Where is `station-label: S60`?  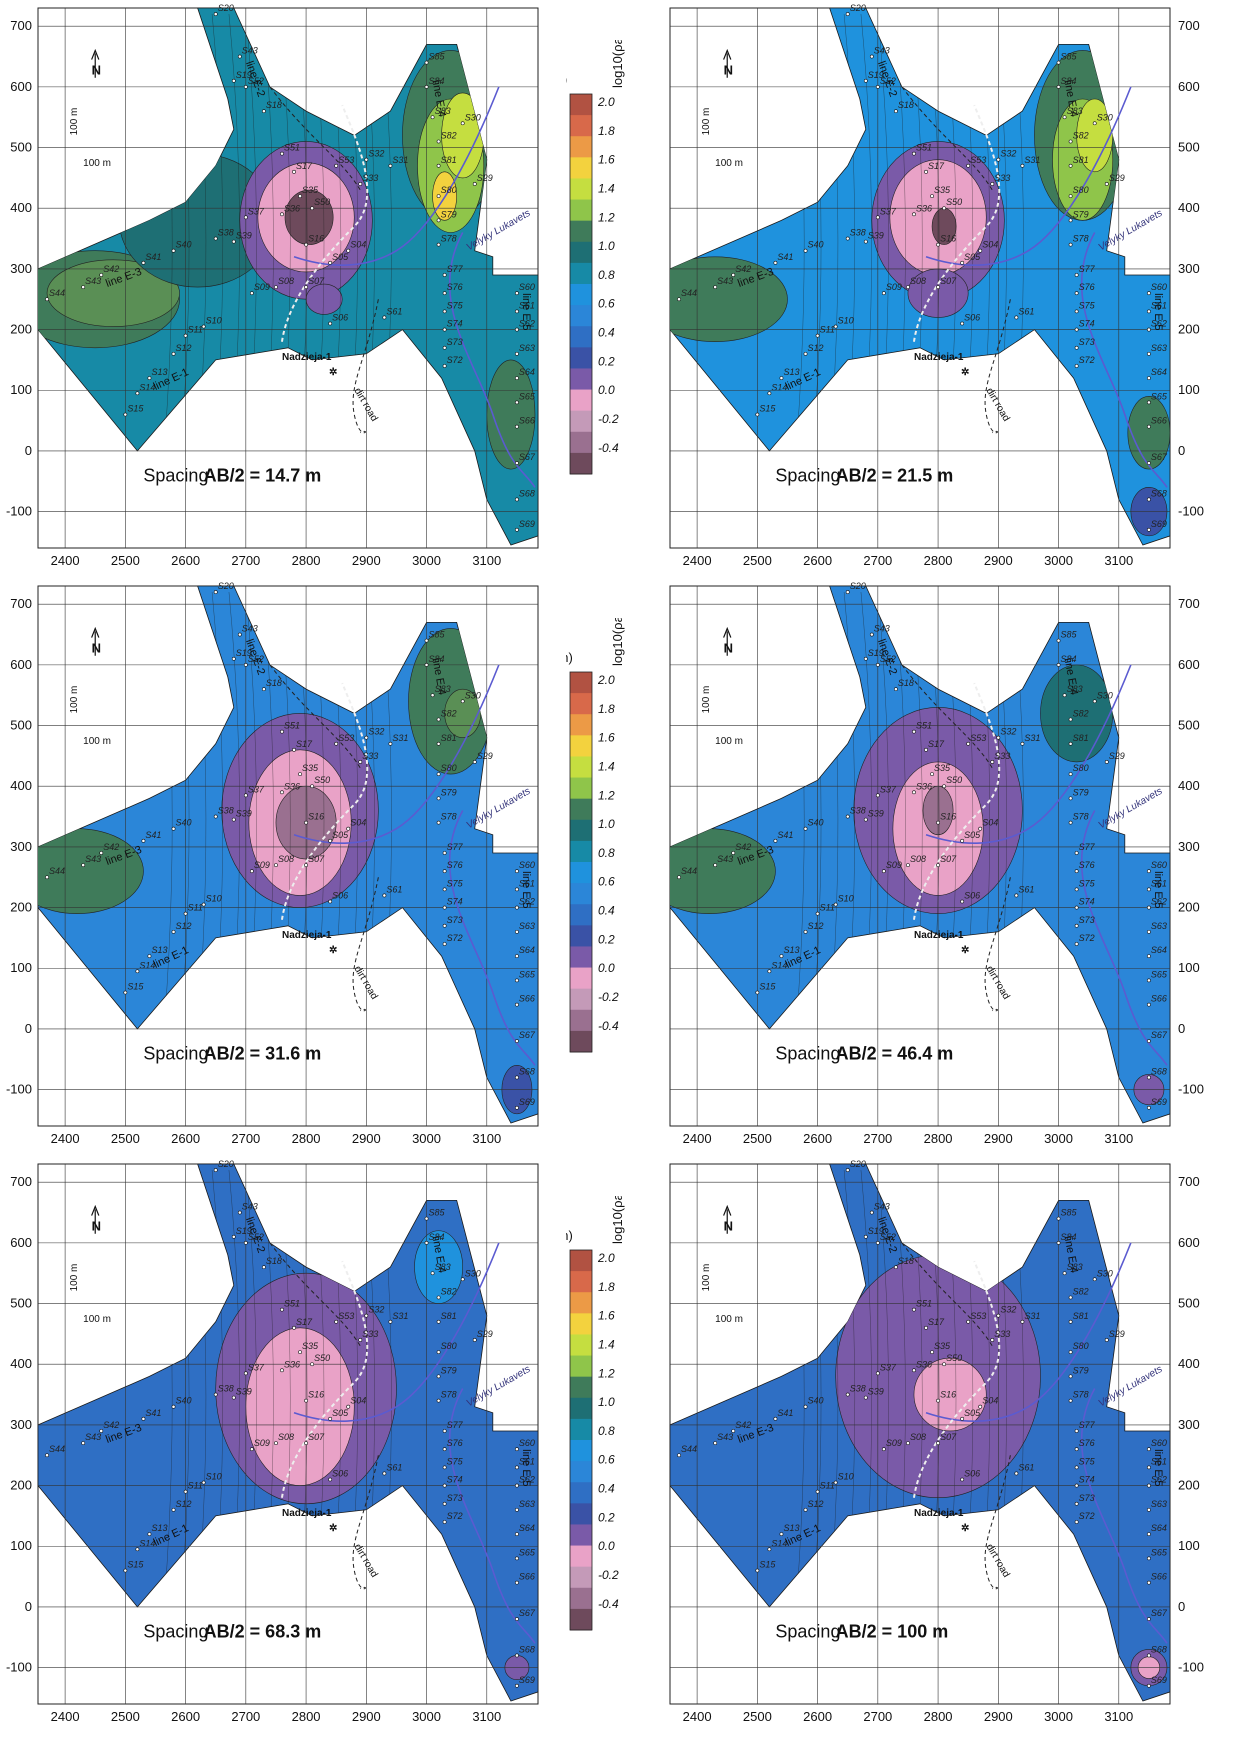
station-label: S60 is located at coordinates (1159, 865).